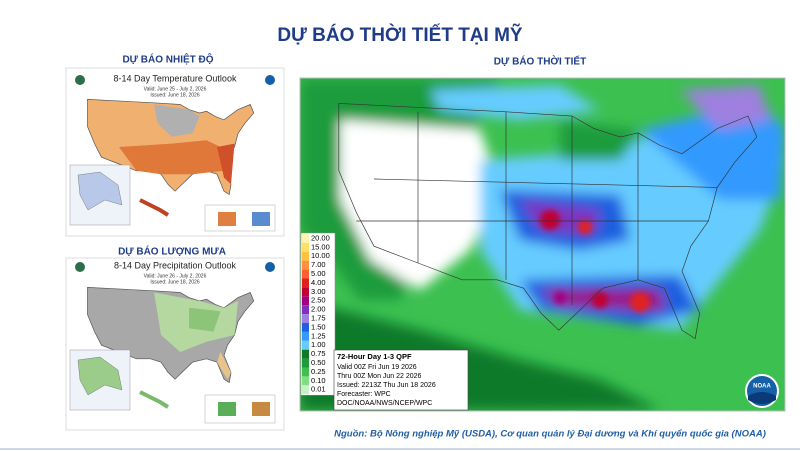  What do you see at coordinates (318, 389) in the screenshot?
I see `legend-label: 0.01` at bounding box center [318, 389].